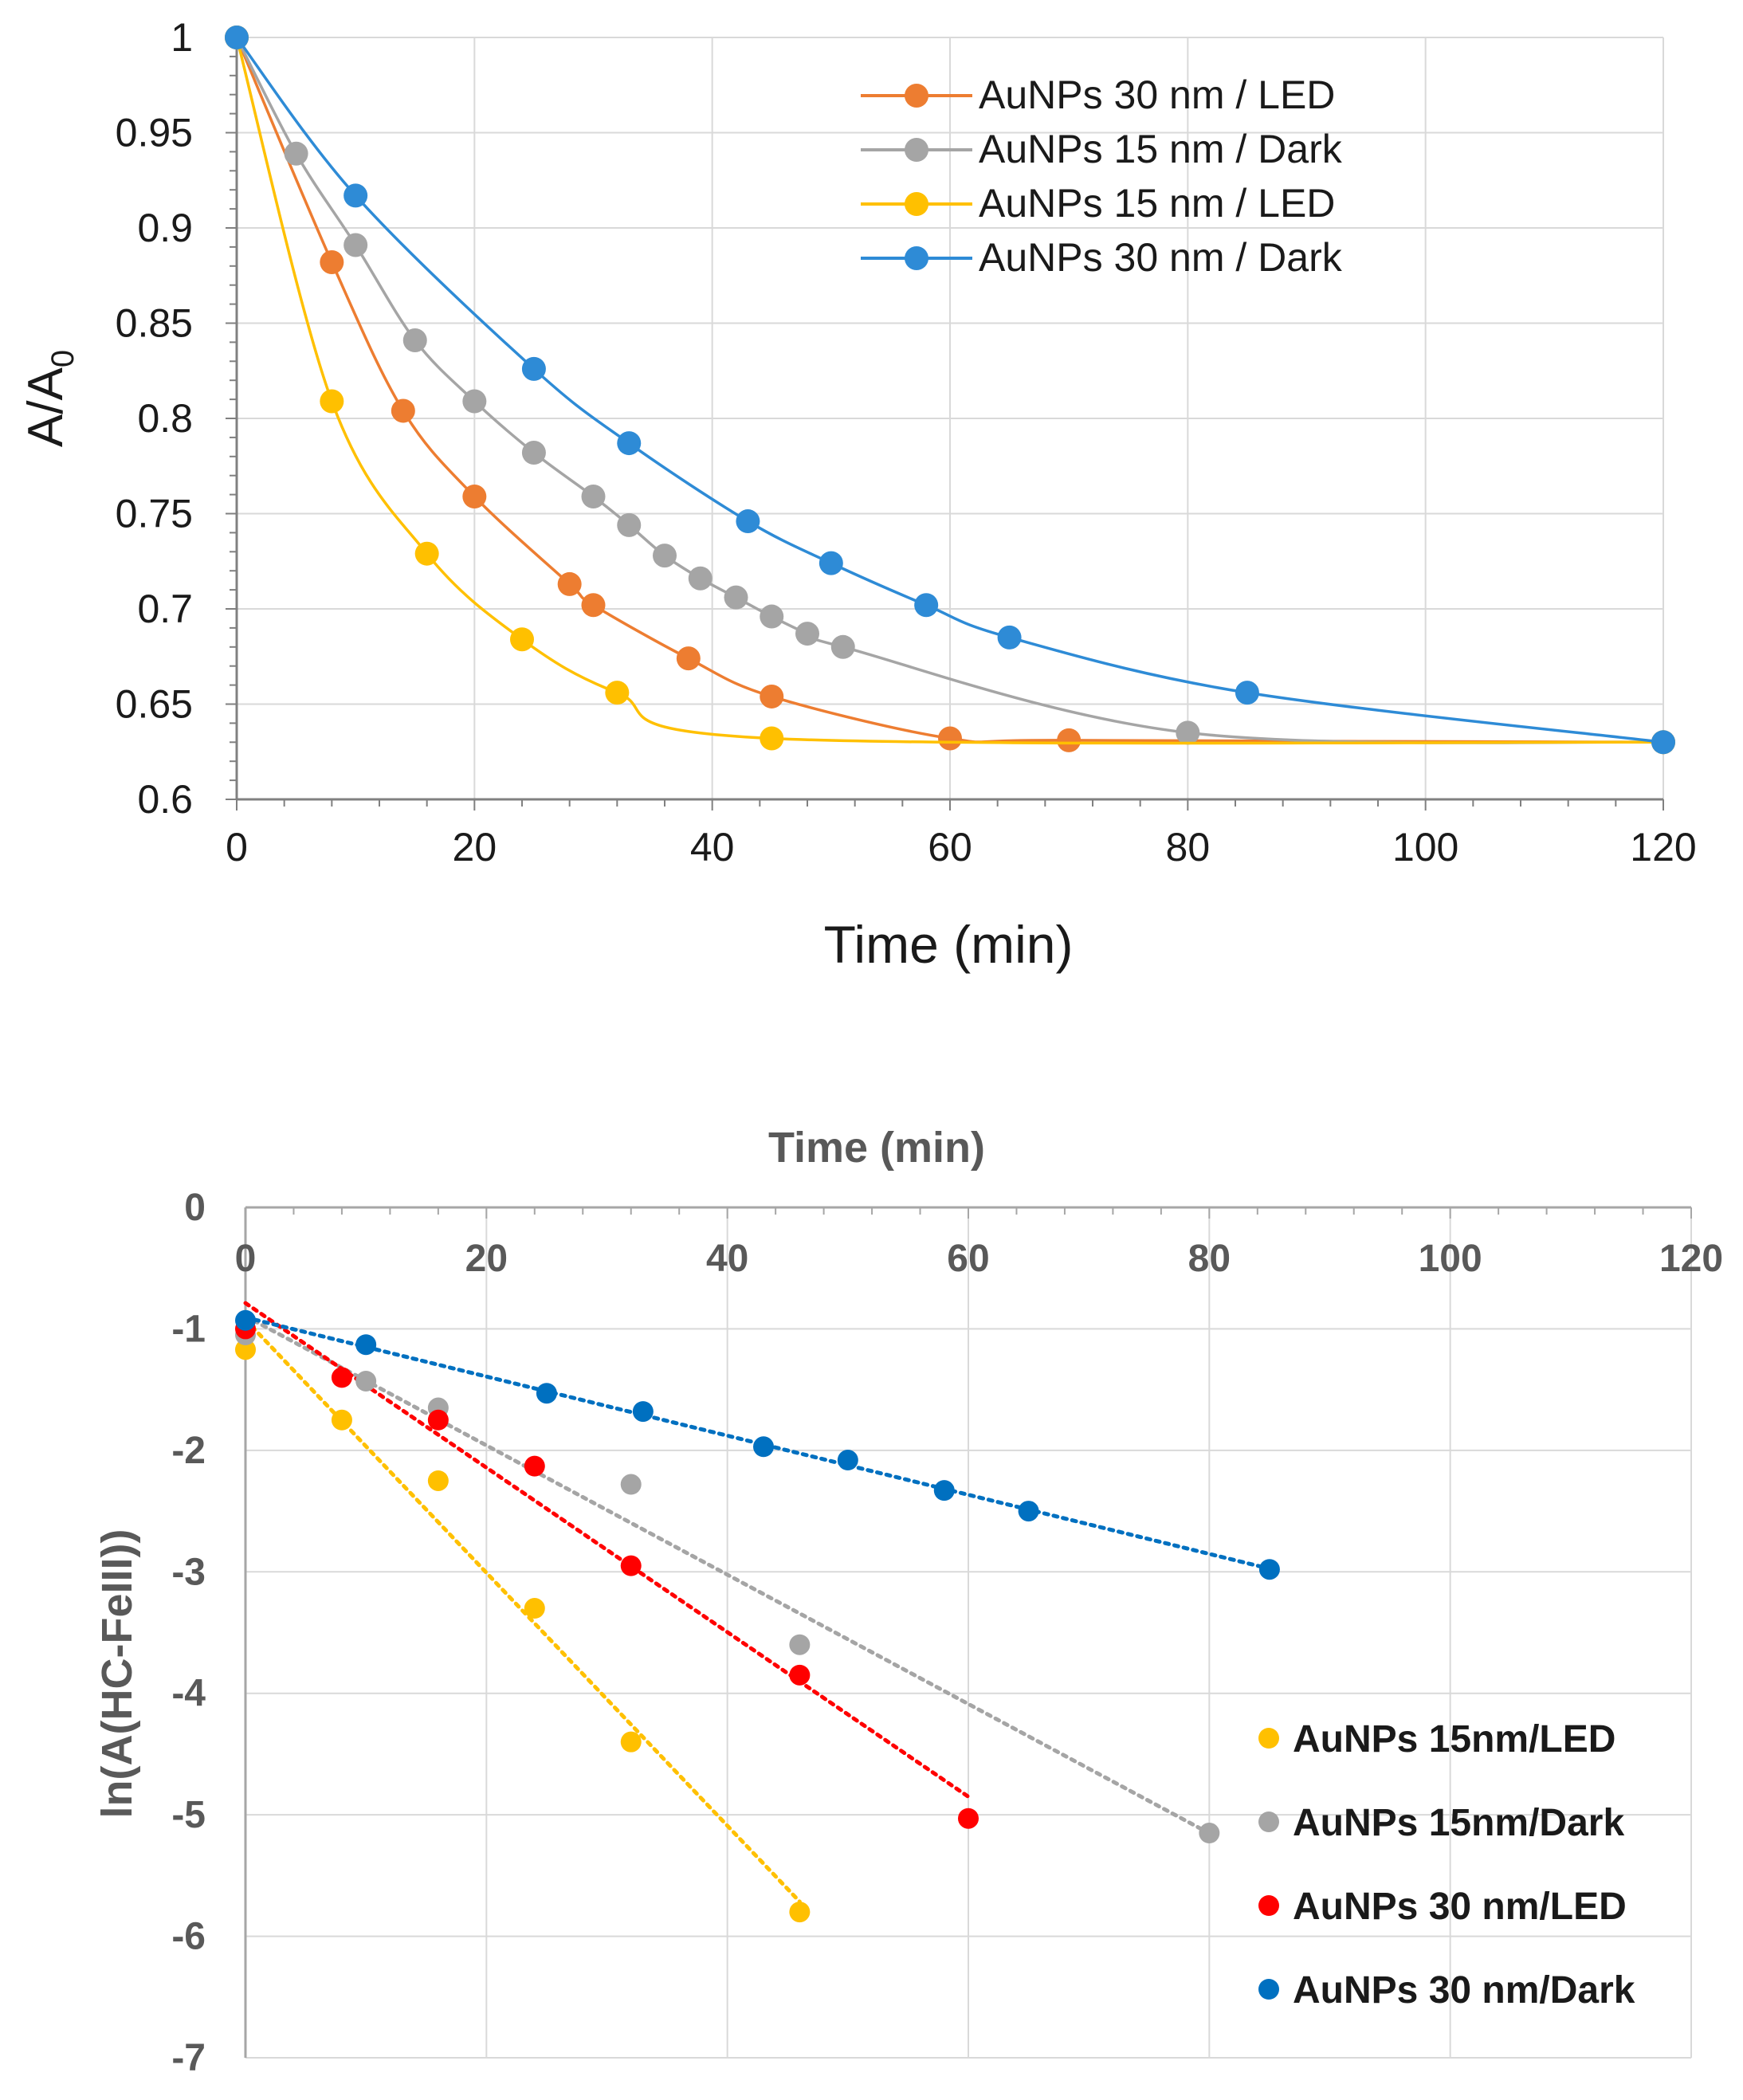 This screenshot has height=2100, width=1743. What do you see at coordinates (188, 1572) in the screenshot?
I see `chart-2-y-tick--3: -3` at bounding box center [188, 1572].